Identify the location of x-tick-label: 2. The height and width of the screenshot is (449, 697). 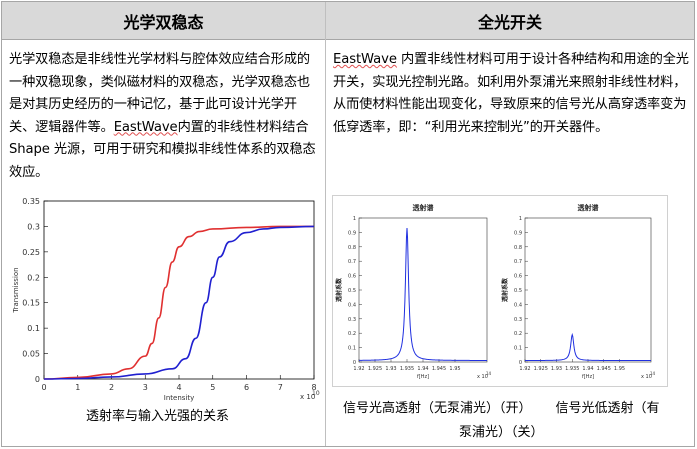
(111, 387).